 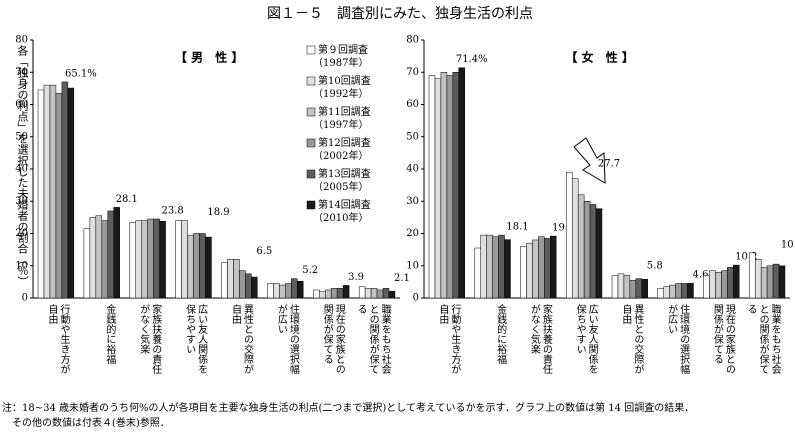 I want to click on value-label: 65.1%, so click(x=81, y=73).